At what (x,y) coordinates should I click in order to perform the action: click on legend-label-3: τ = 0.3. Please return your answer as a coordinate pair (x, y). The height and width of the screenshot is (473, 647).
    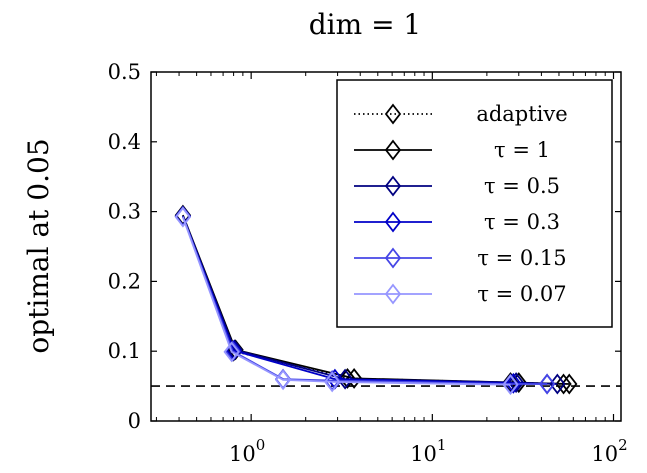
    Looking at the image, I should click on (522, 222).